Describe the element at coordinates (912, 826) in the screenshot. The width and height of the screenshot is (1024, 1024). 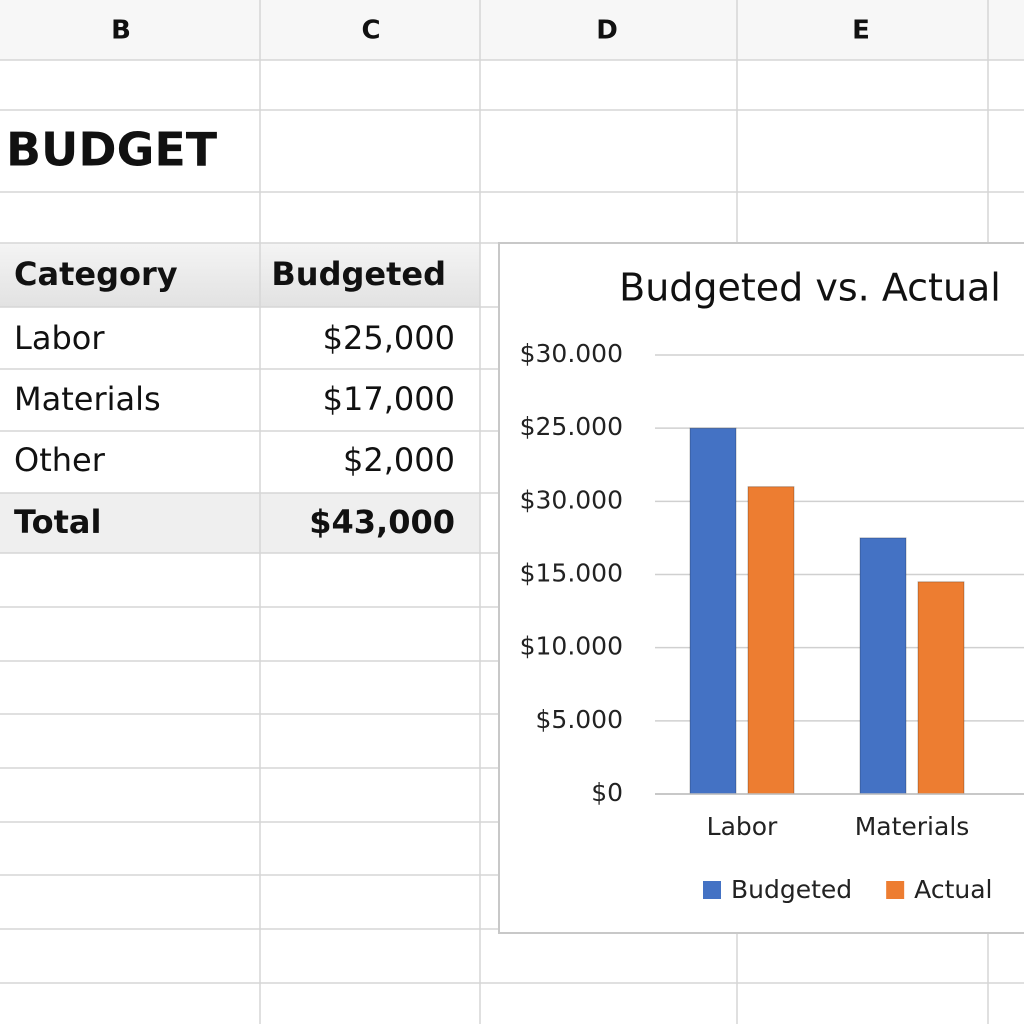
I see `x-tick-label: Materials` at that location.